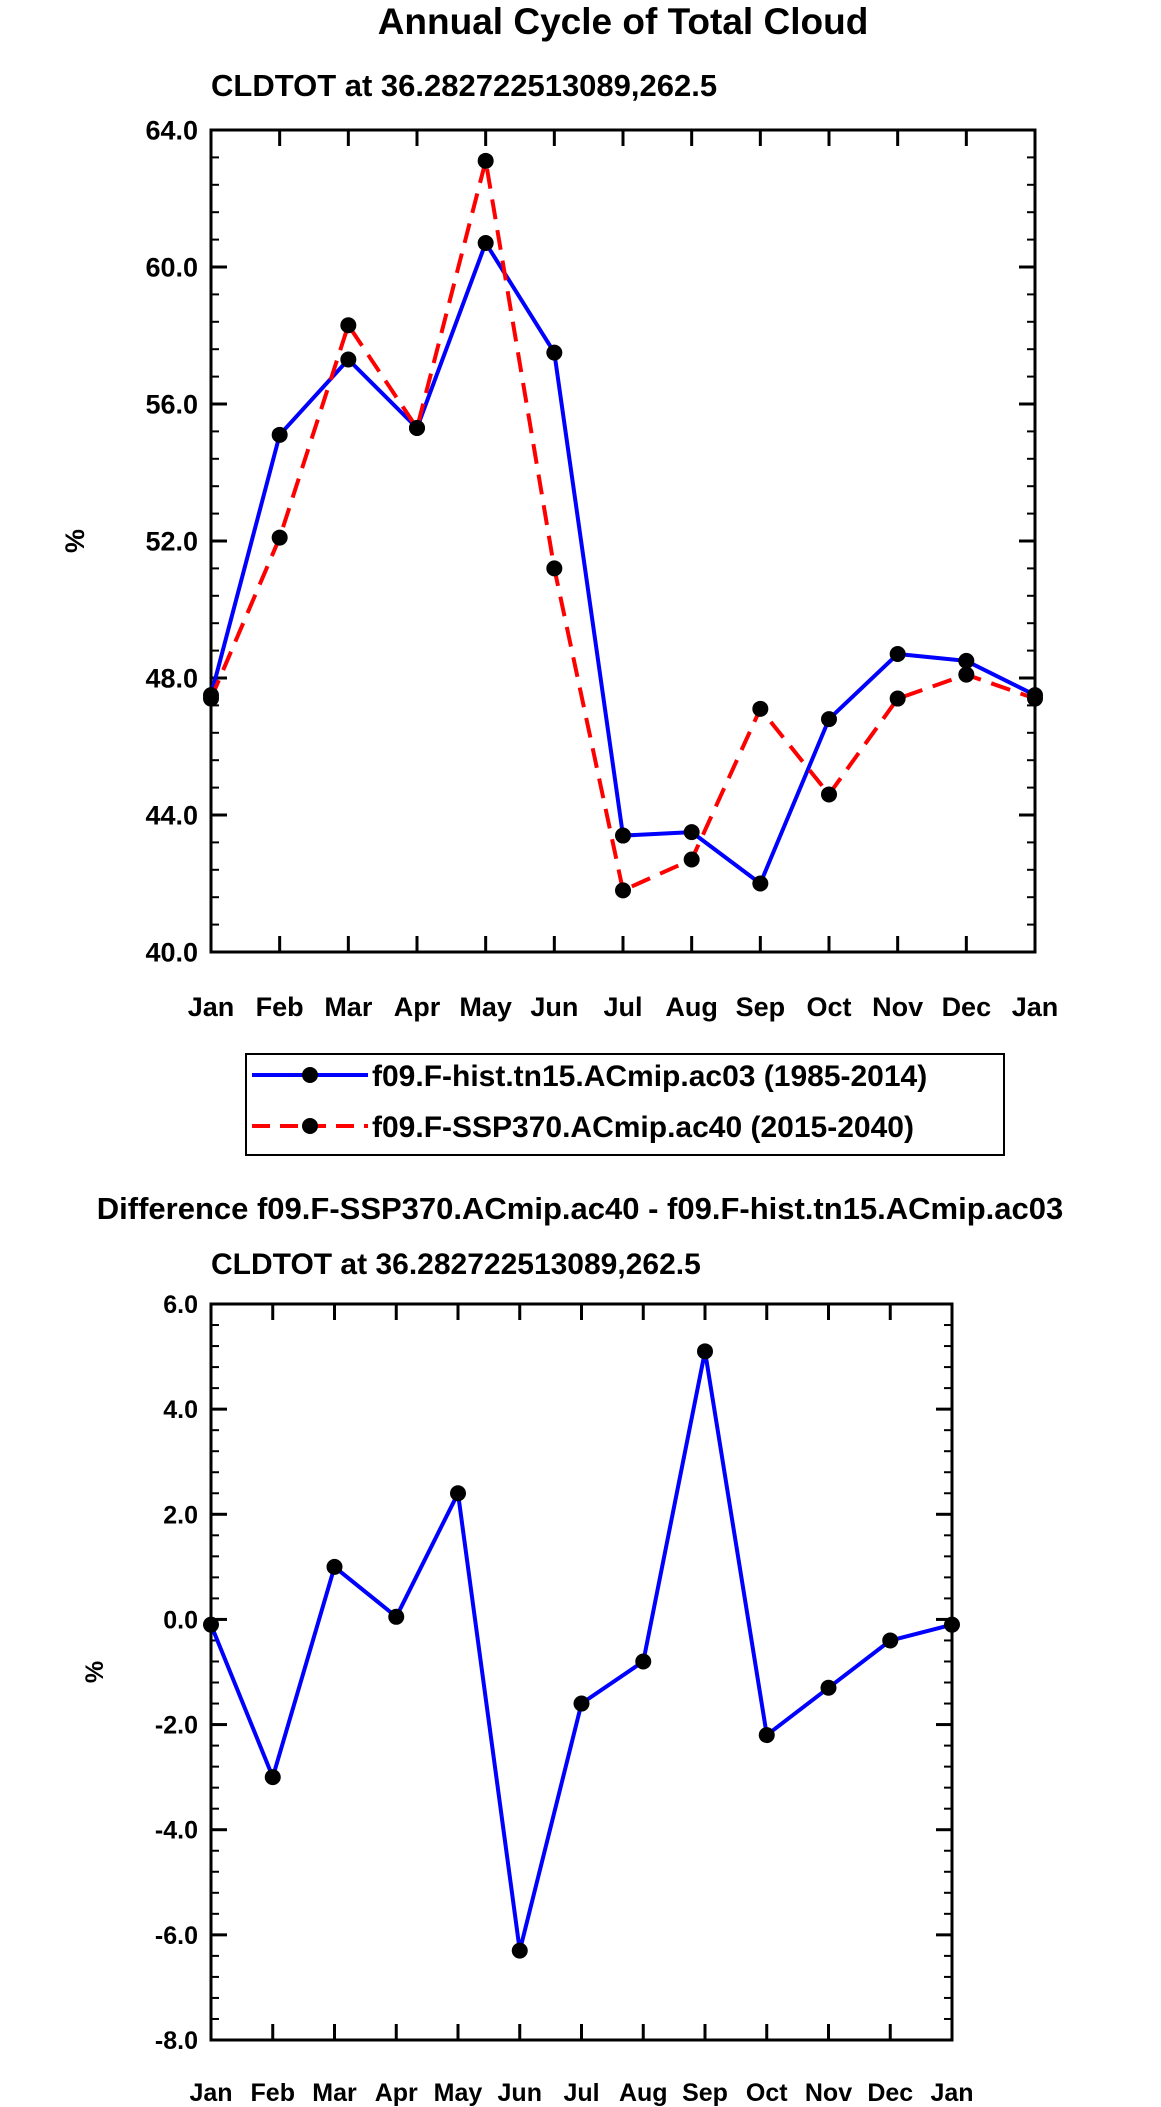 The height and width of the screenshot is (2107, 1161). I want to click on legend-frame, so click(625, 1104).